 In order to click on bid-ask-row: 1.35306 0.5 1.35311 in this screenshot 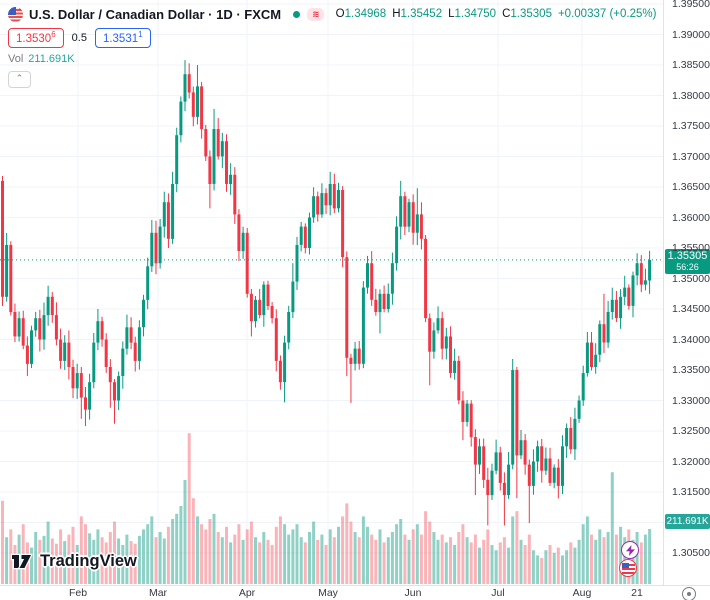, I will do `click(332, 38)`.